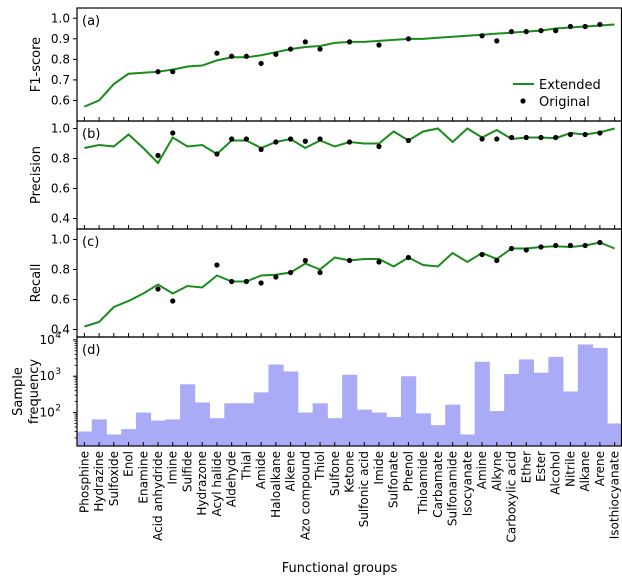 This screenshot has height=577, width=622. Describe the element at coordinates (90, 242) in the screenshot. I see `panel-tag: (c)` at that location.